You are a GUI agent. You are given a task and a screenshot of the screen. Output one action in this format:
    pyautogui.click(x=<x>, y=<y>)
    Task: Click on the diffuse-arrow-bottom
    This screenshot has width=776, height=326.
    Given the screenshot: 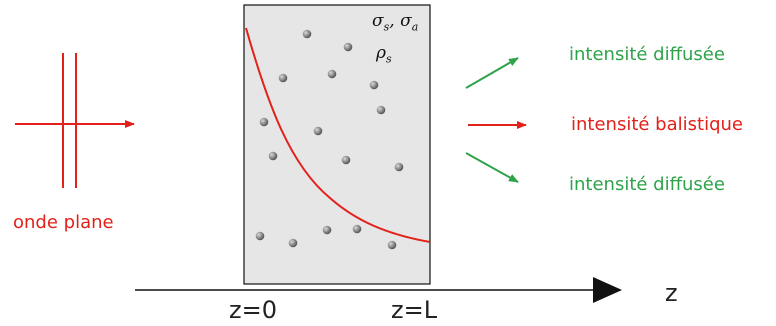 What is the action you would take?
    pyautogui.click(x=492, y=167)
    